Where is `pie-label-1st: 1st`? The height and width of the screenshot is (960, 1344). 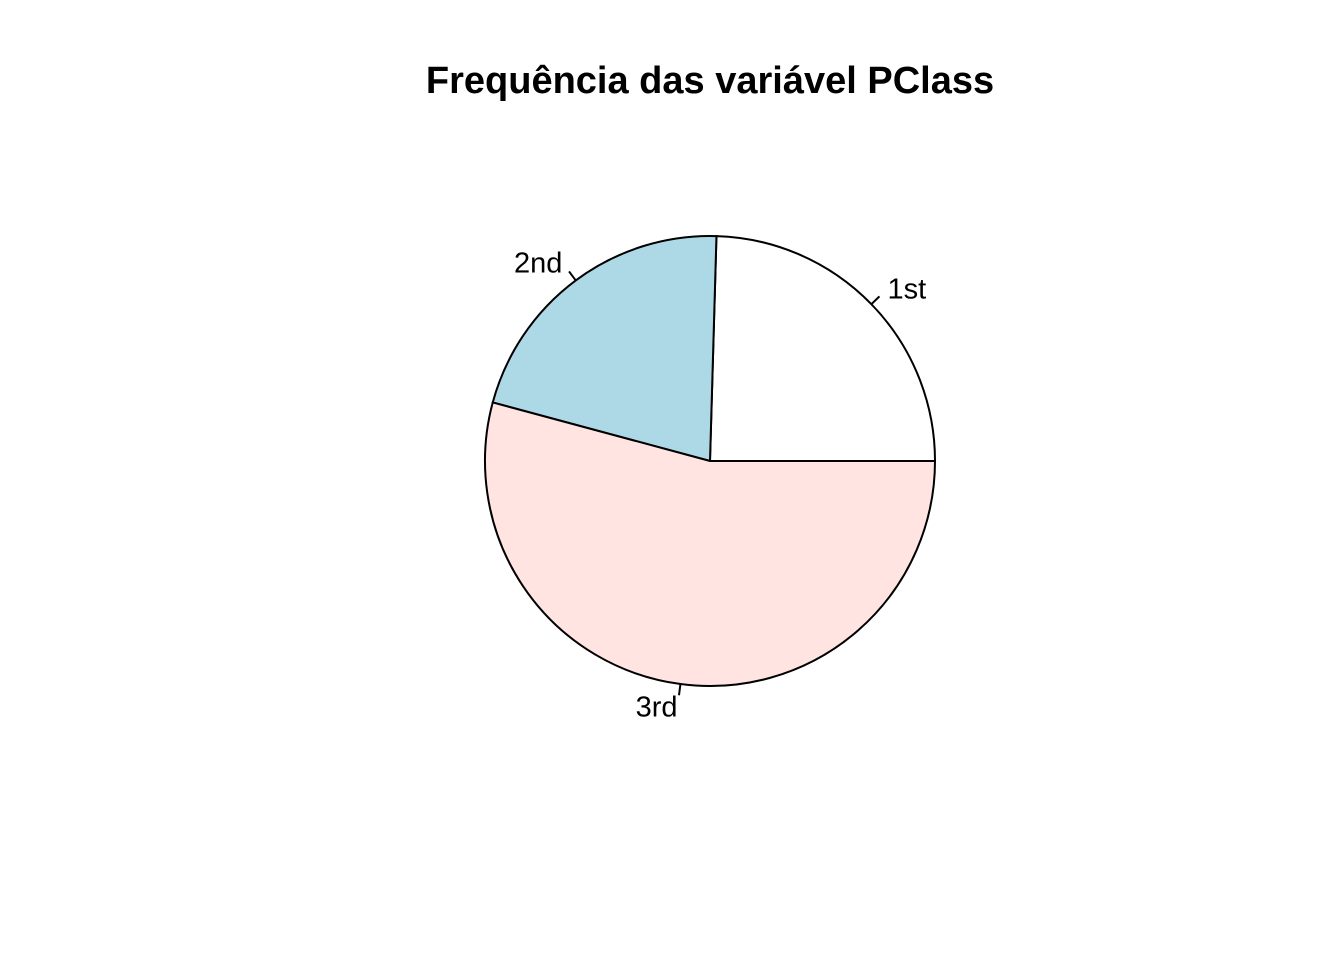
pie-label-1st: 1st is located at coordinates (907, 290).